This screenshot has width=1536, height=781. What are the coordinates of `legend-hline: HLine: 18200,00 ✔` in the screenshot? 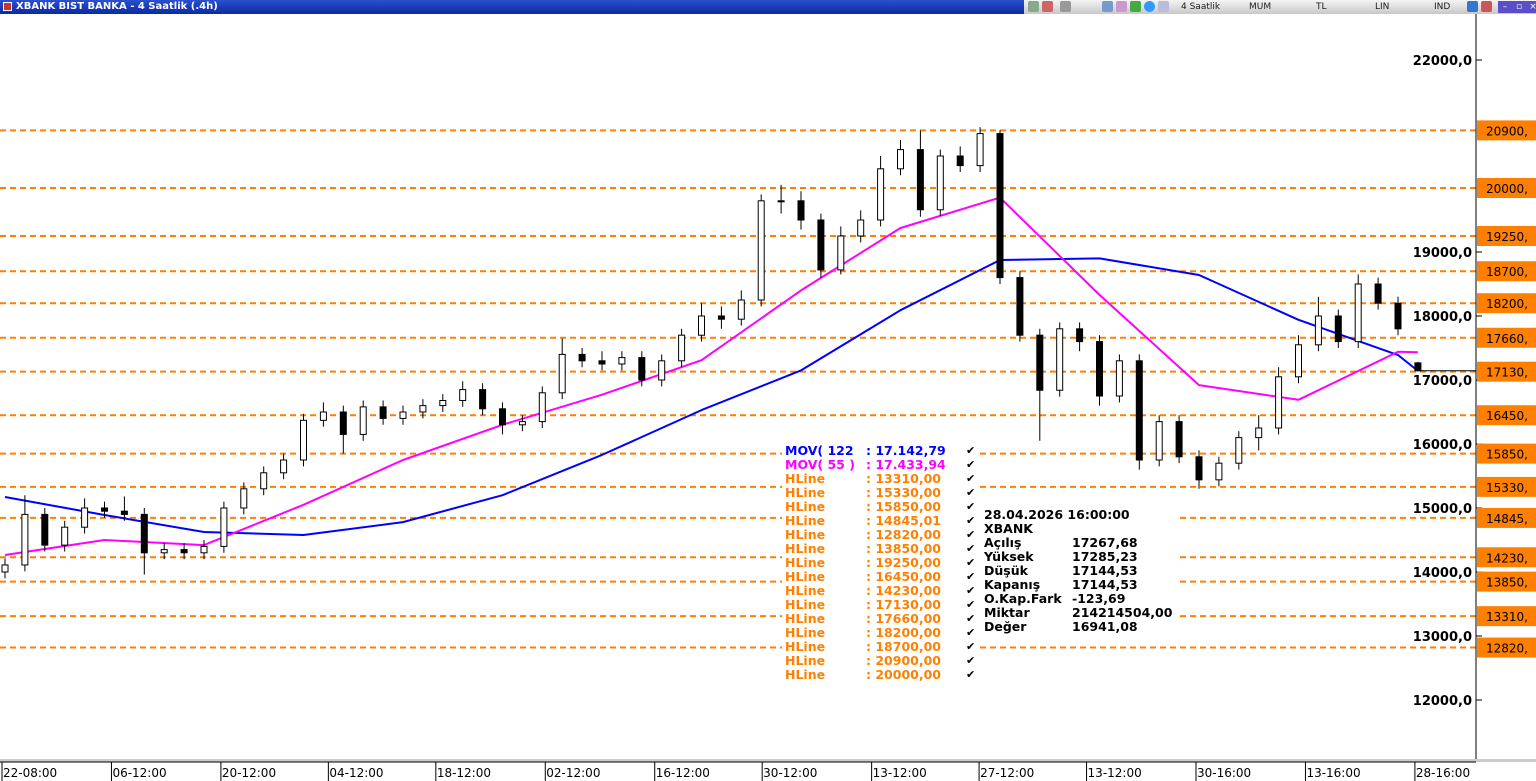 It's located at (880, 633).